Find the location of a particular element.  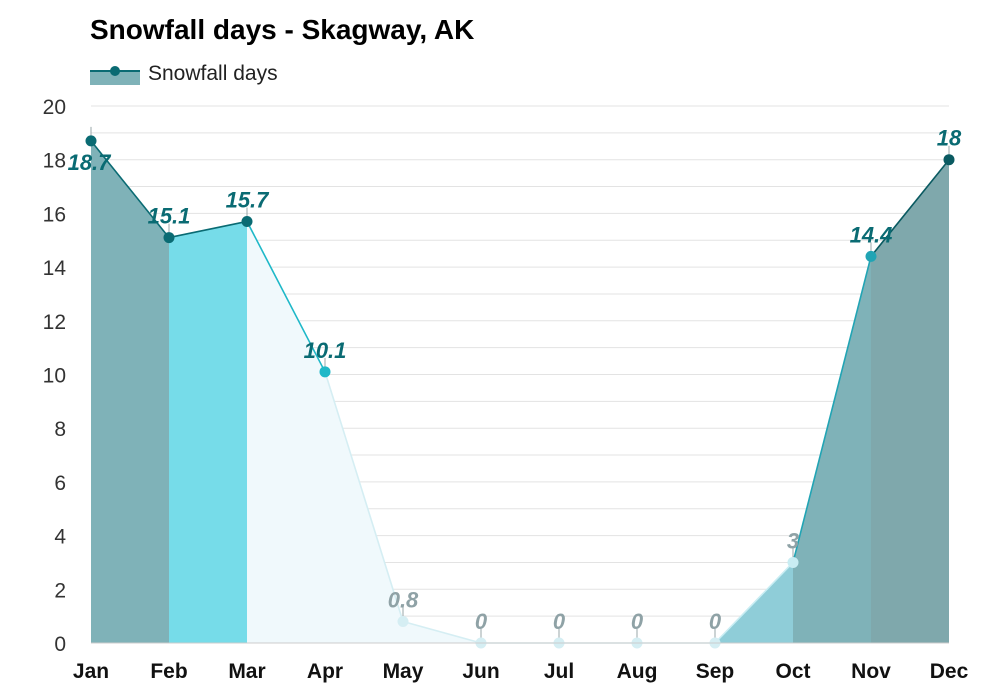

y-tick-label: 10 is located at coordinates (54, 376).